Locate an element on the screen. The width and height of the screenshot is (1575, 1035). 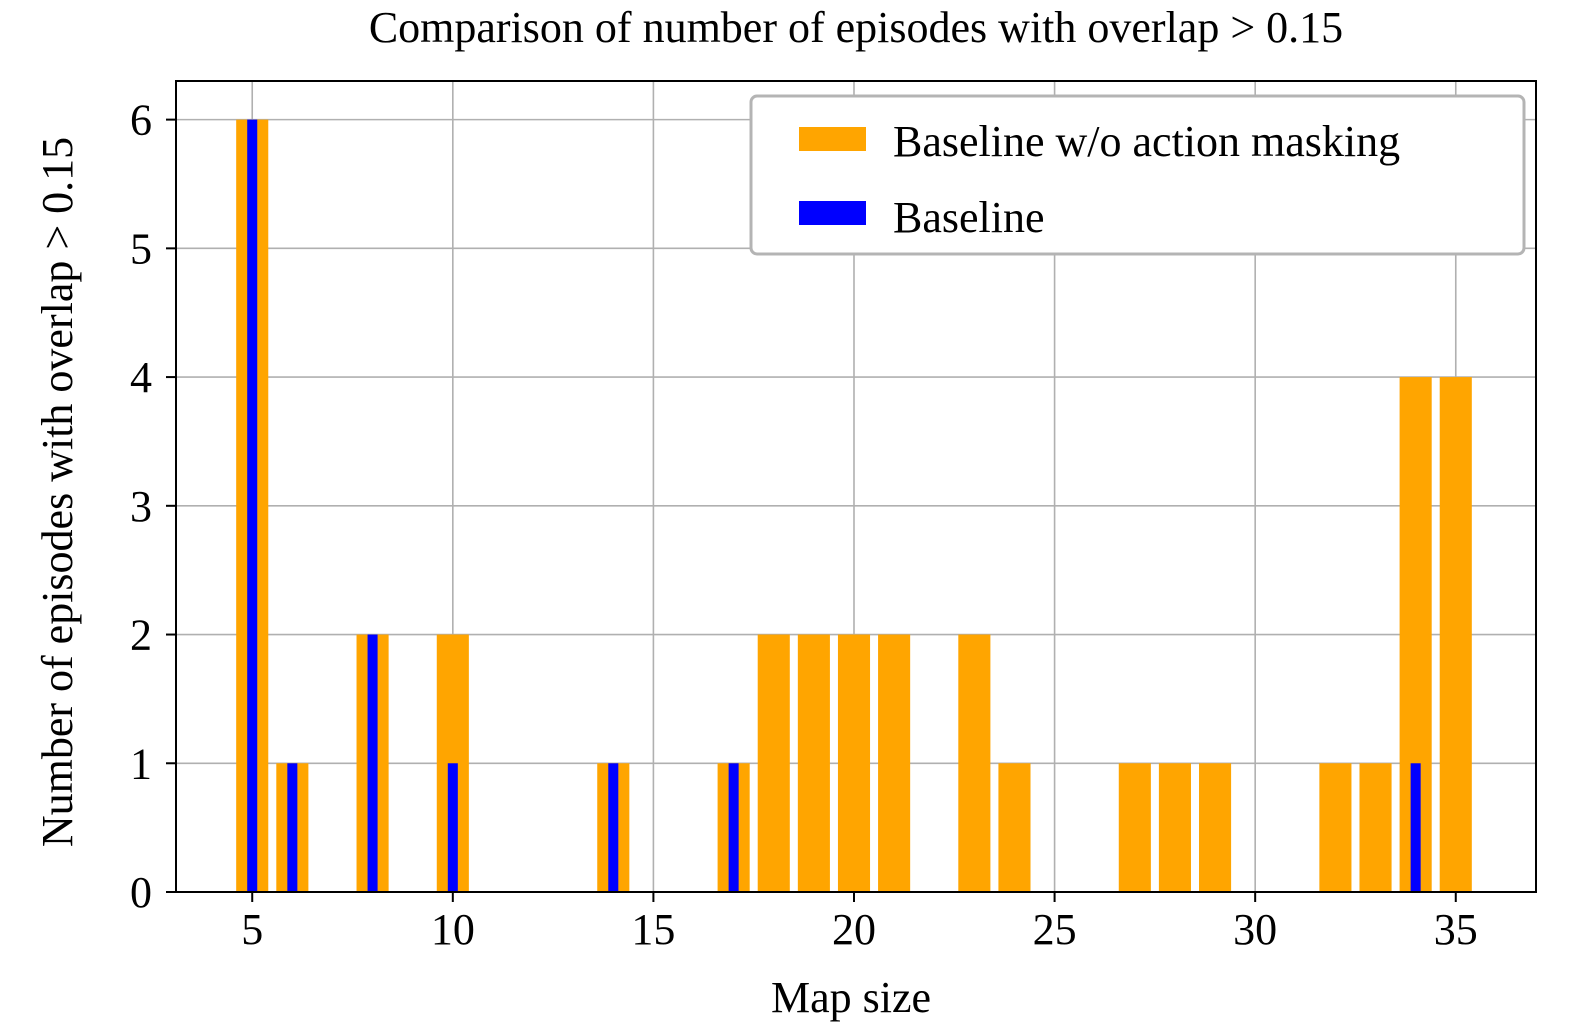
legend-box is located at coordinates (1137, 175).